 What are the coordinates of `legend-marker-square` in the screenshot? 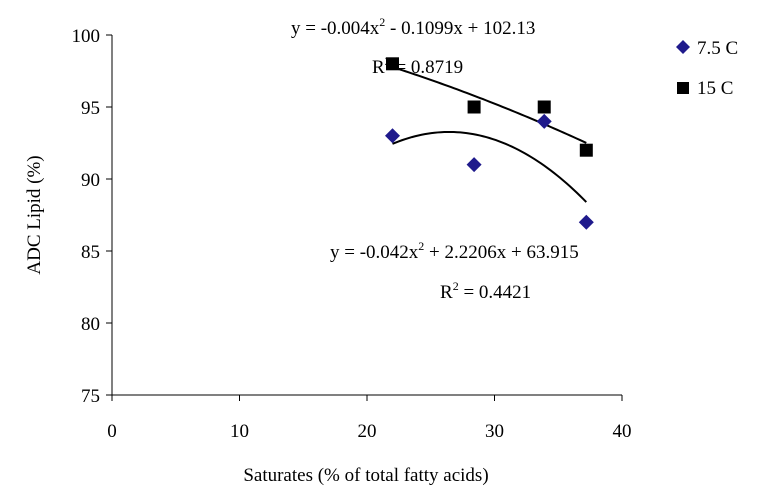 It's located at (683, 88).